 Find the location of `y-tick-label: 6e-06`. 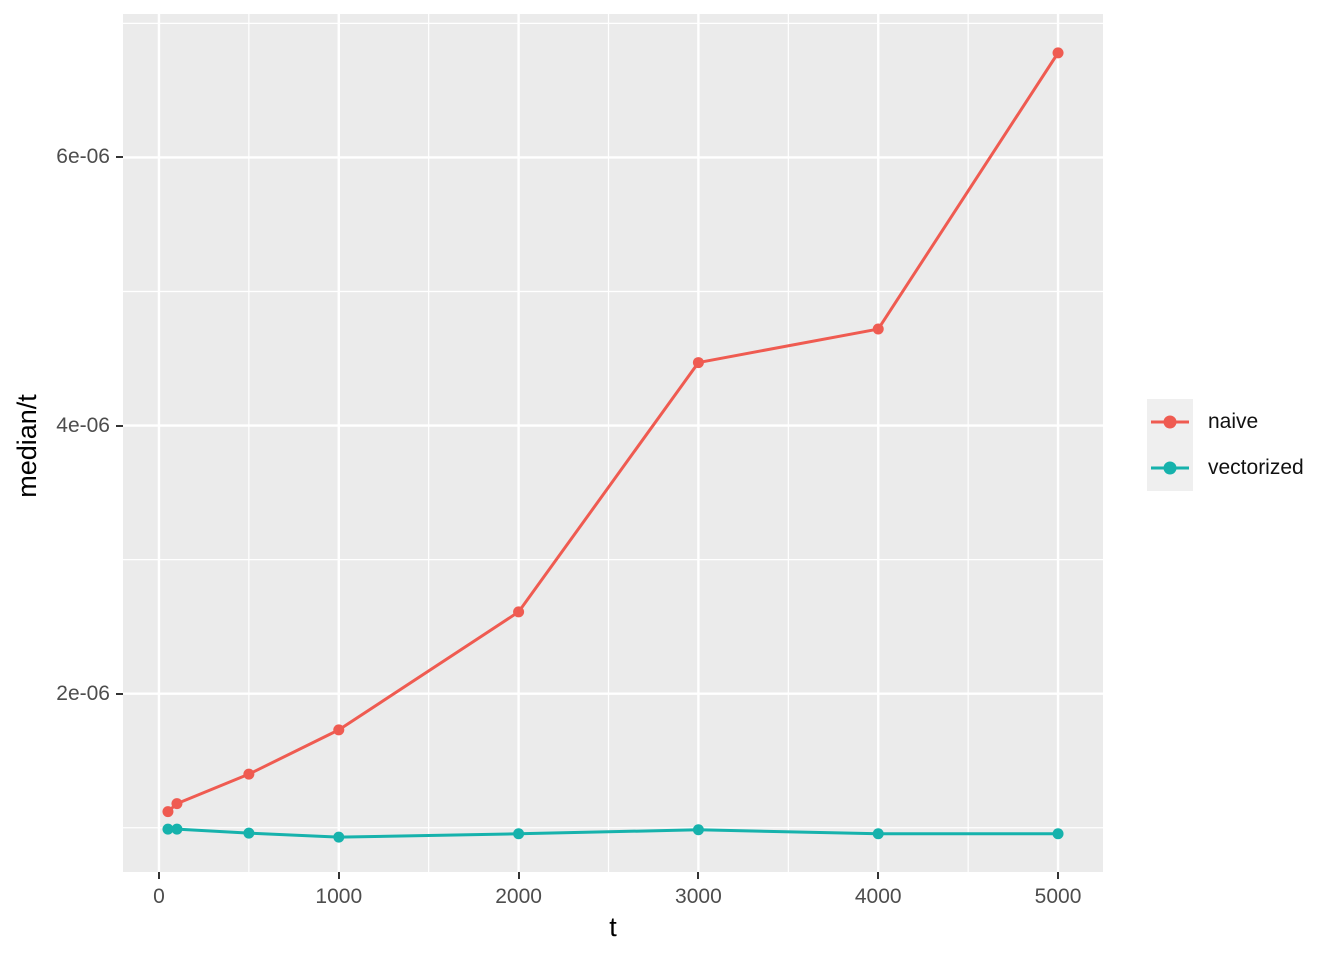

y-tick-label: 6e-06 is located at coordinates (83, 157).